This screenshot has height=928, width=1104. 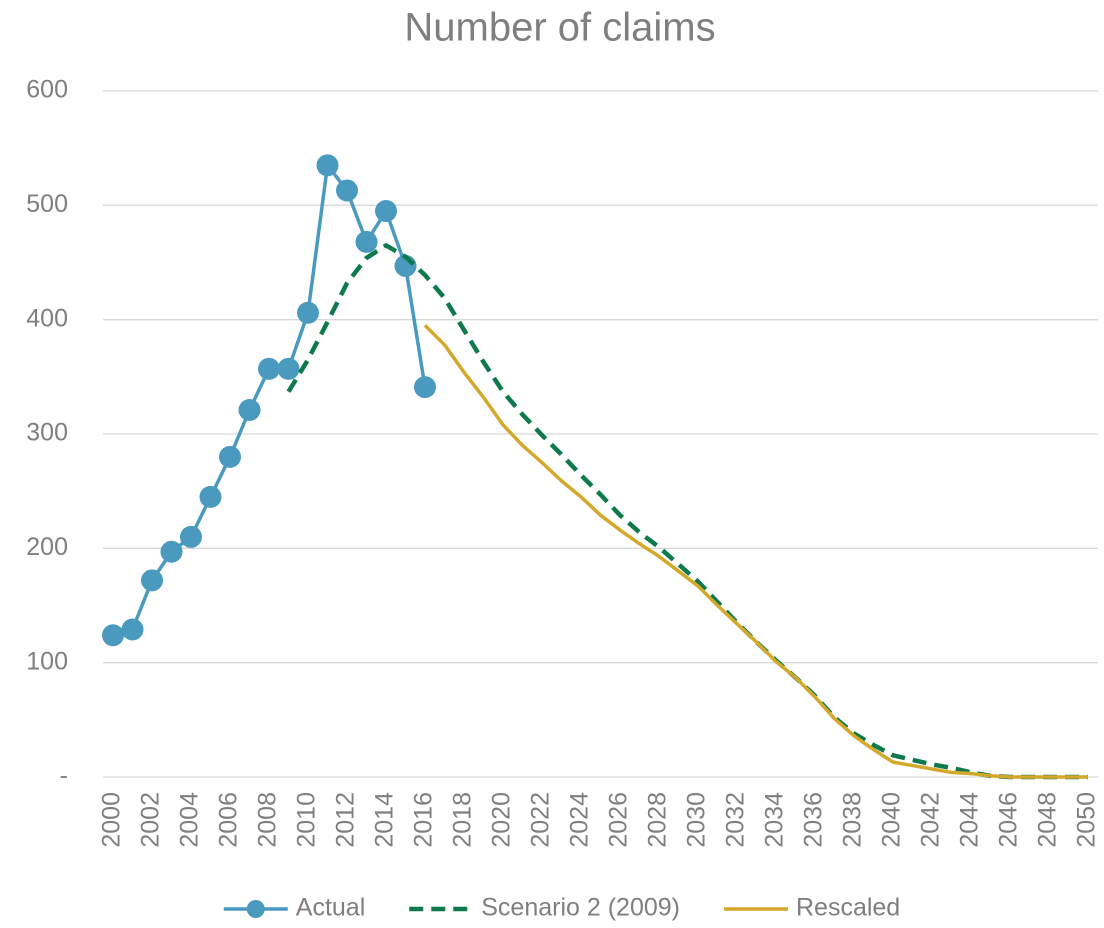 I want to click on x-tick-label: 2012, so click(x=346, y=820).